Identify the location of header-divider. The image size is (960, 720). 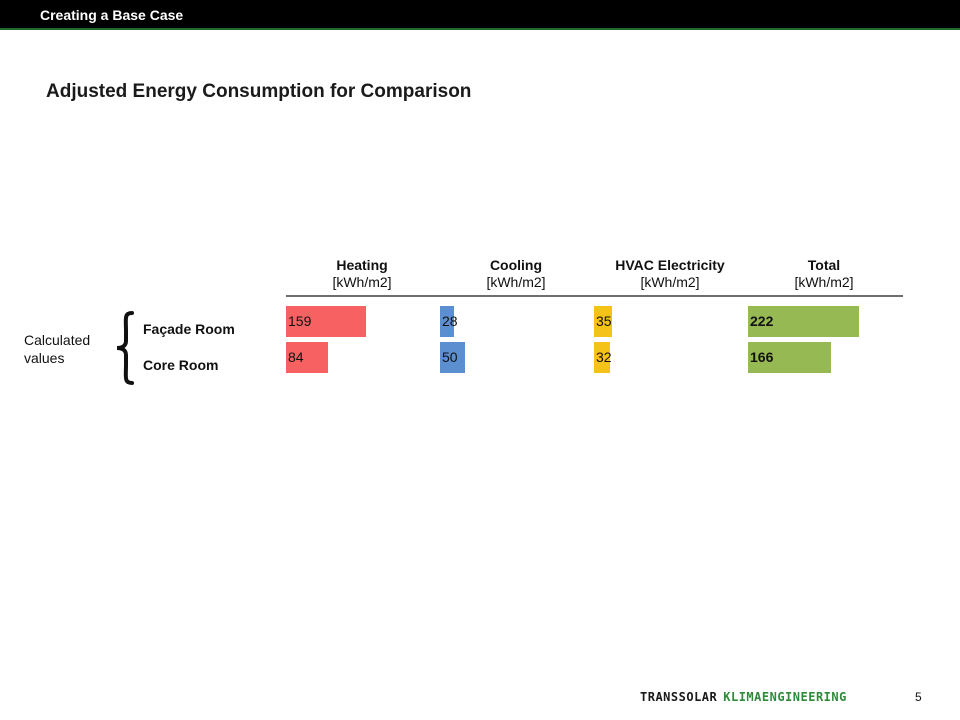
(594, 296).